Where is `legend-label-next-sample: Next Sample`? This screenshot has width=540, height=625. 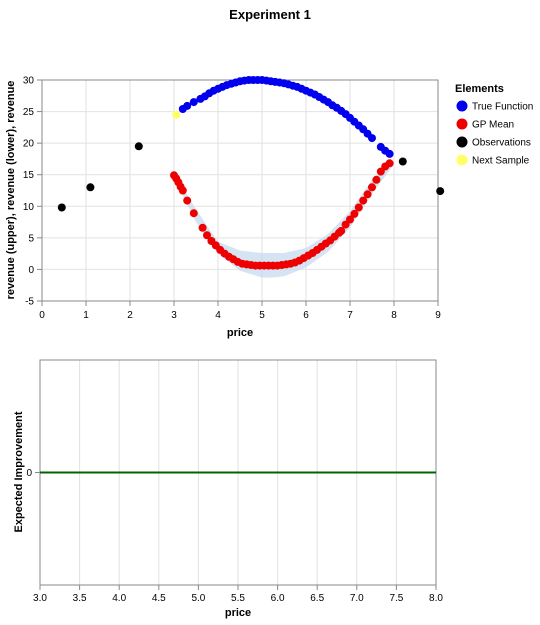
legend-label-next-sample: Next Sample is located at coordinates (501, 161).